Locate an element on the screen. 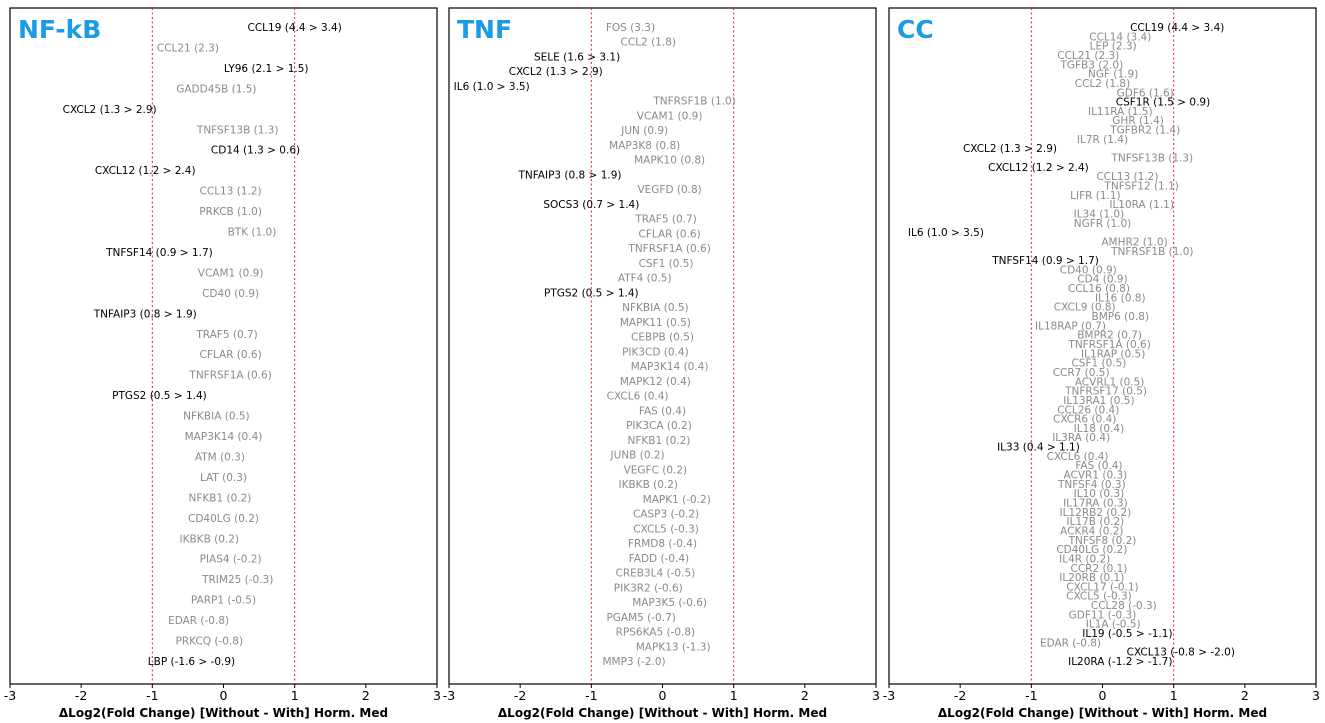 The image size is (1325, 723). x-tick-label: 0 is located at coordinates (663, 695).